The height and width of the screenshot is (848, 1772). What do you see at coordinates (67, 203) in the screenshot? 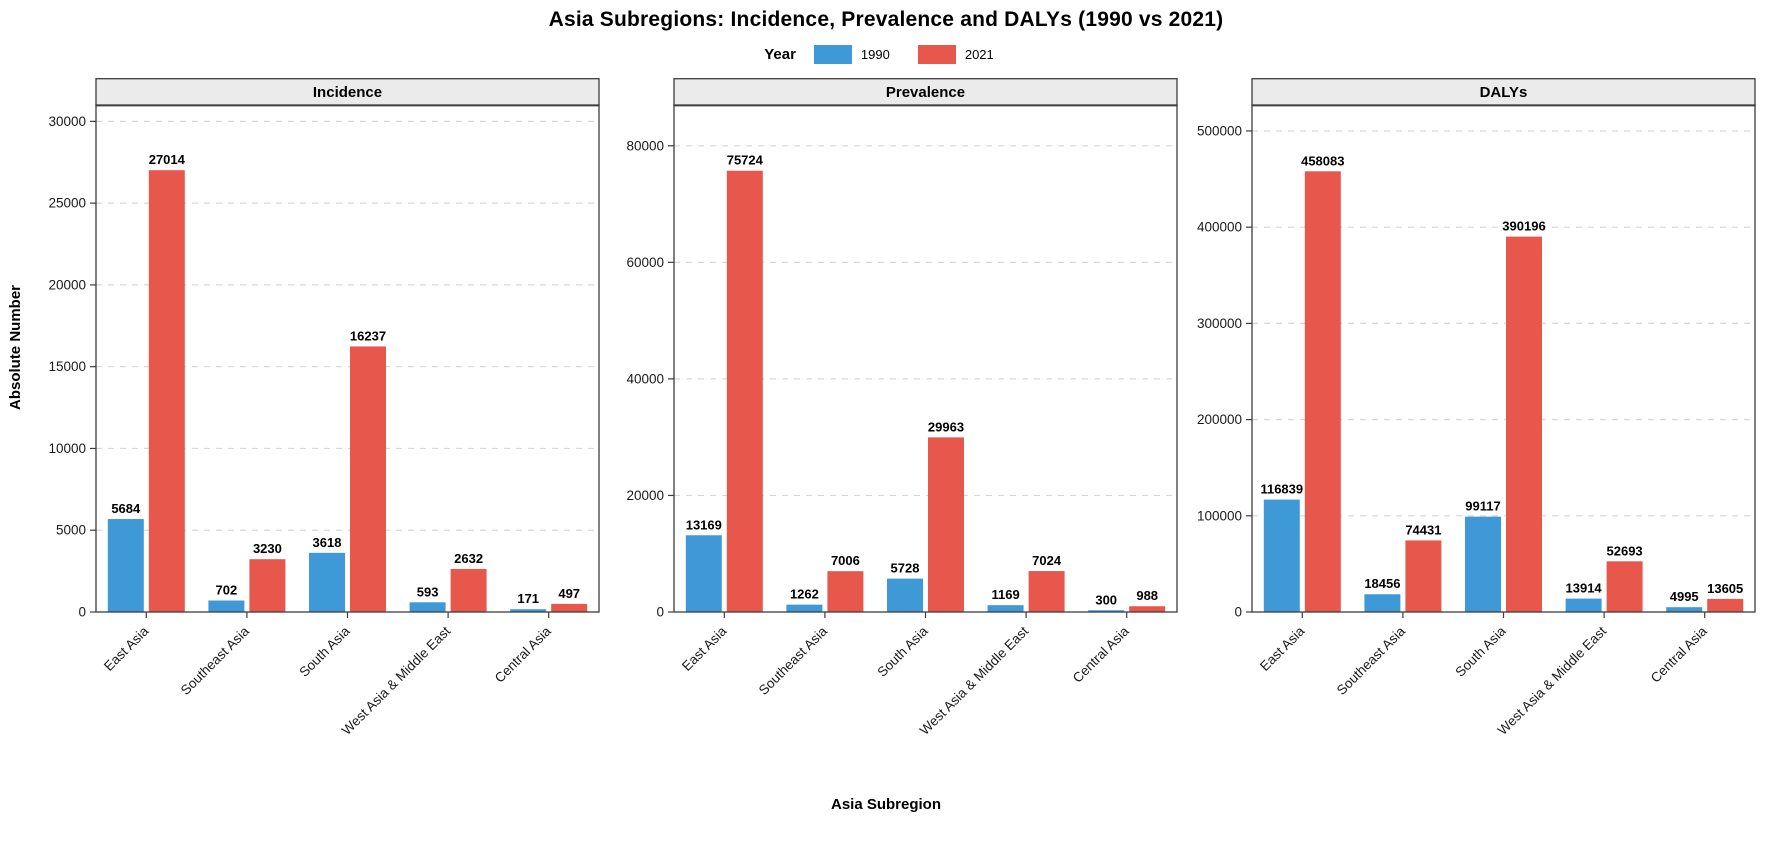
I see `y-tick-label: 25000` at bounding box center [67, 203].